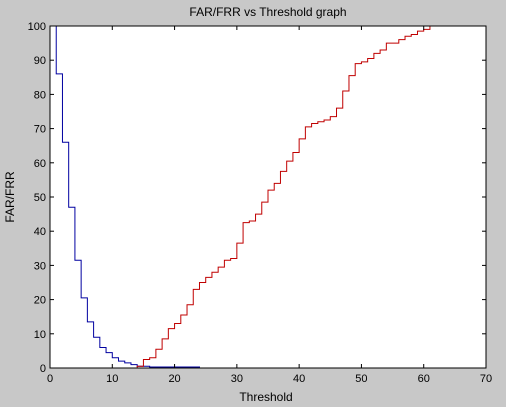 This screenshot has height=407, width=506. What do you see at coordinates (237, 379) in the screenshot?
I see `x-tick-label: 30` at bounding box center [237, 379].